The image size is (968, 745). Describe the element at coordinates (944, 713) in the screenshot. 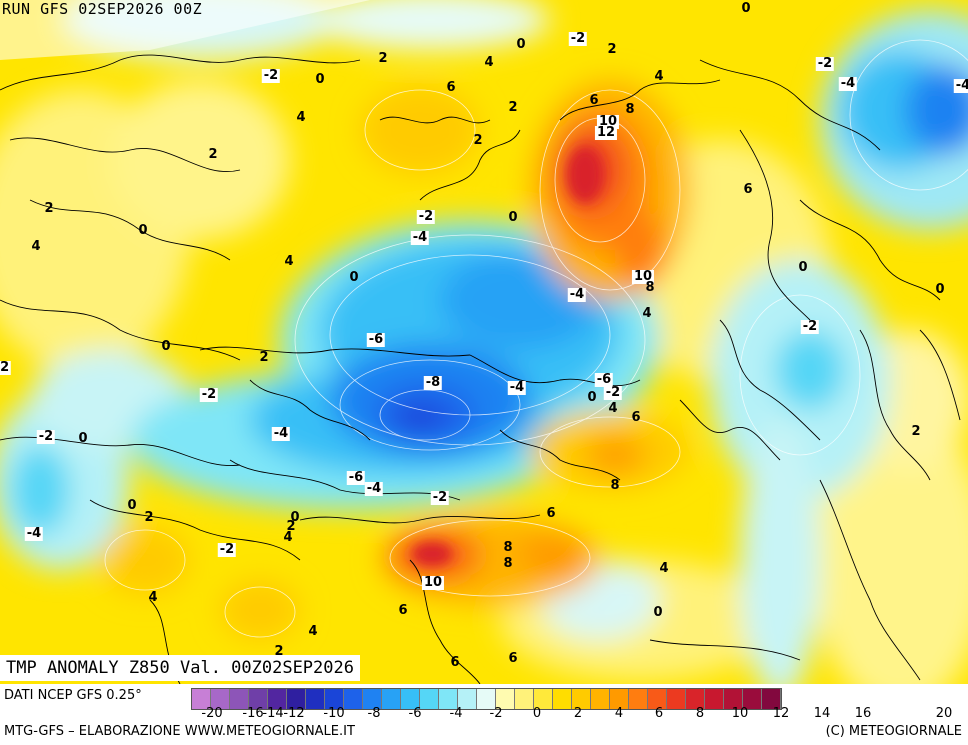

I see `scale-tick-label: 20` at that location.